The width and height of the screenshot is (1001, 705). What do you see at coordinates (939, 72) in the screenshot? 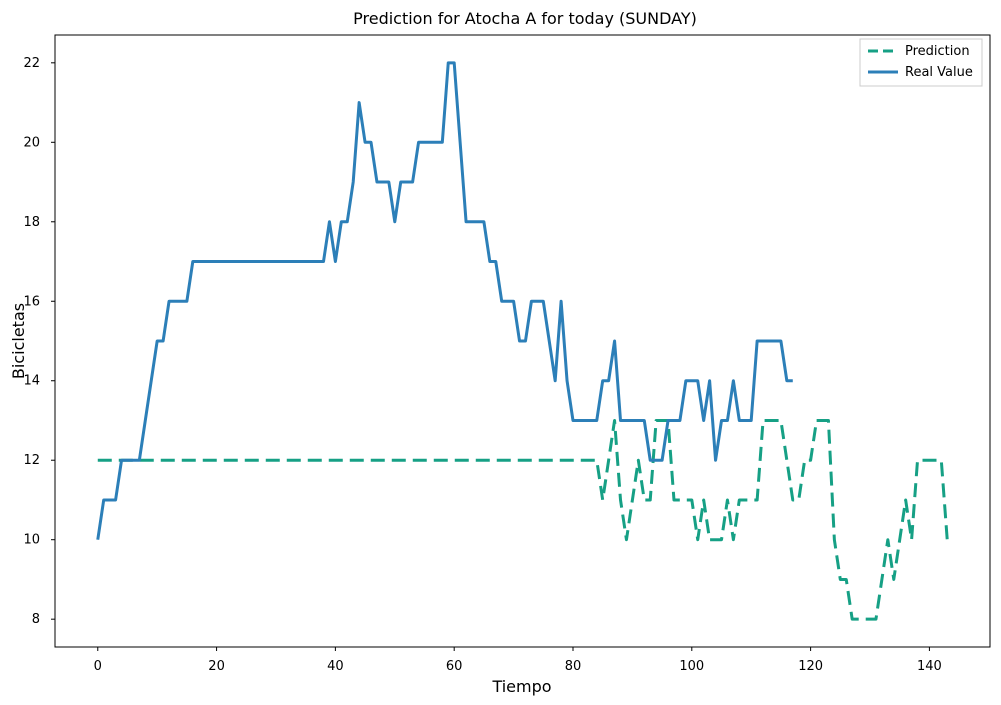
I see `legend-label-real-value: Real Value` at bounding box center [939, 72].